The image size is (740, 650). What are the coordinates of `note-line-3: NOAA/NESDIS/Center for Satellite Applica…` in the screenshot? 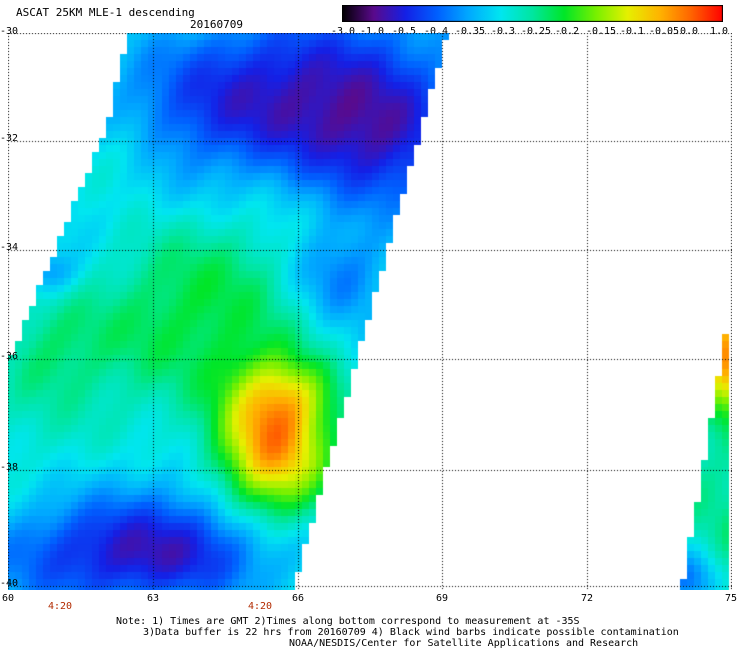 It's located at (464, 643).